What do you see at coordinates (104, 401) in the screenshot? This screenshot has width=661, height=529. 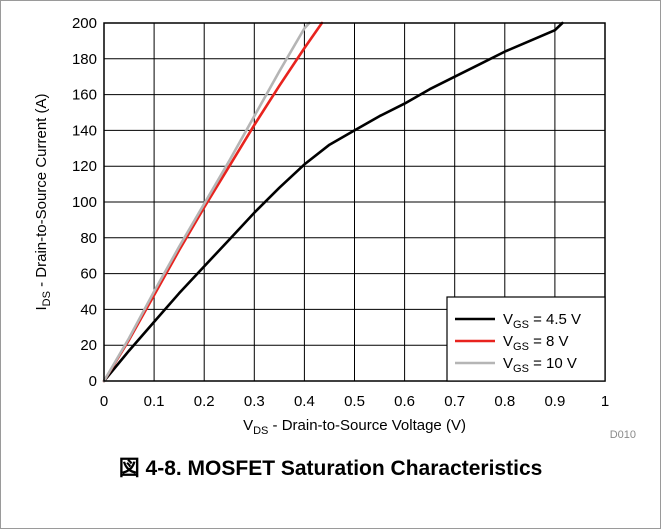 I see `x-tick-label: 0` at bounding box center [104, 401].